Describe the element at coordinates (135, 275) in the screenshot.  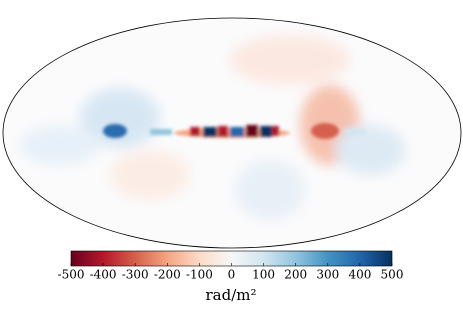
I see `colorbar-tick-label: -300` at that location.